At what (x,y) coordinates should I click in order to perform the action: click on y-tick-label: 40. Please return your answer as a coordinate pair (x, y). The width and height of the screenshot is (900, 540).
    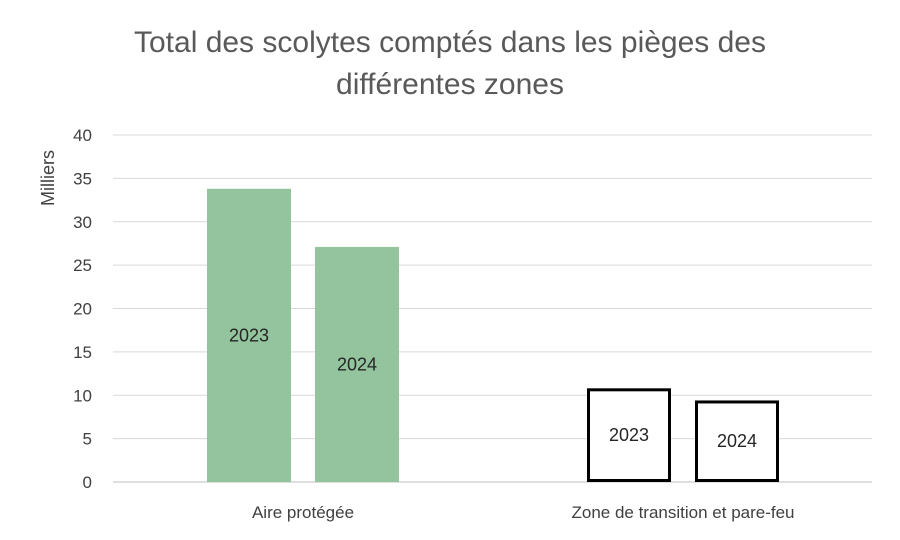
    Looking at the image, I should click on (82, 135).